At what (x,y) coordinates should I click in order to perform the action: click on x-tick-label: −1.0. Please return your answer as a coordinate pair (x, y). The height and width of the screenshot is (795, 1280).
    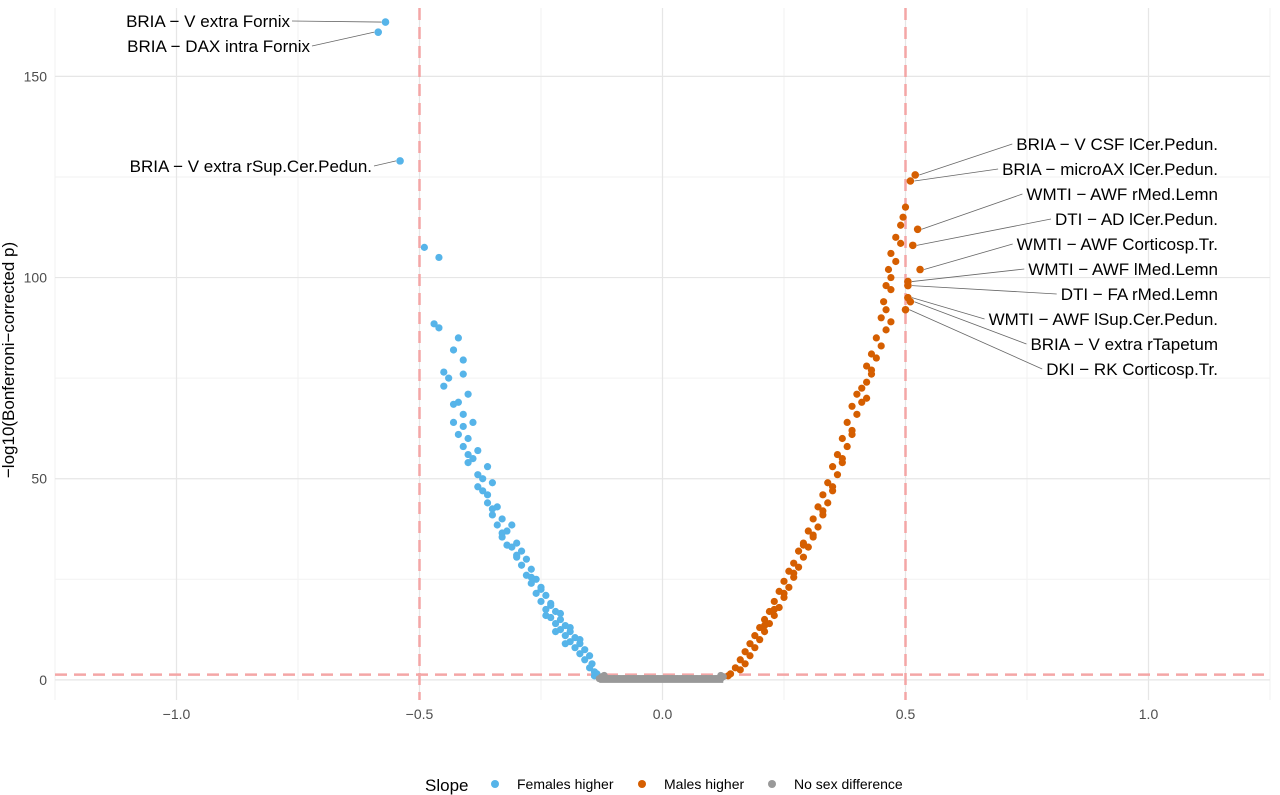
    Looking at the image, I should click on (177, 714).